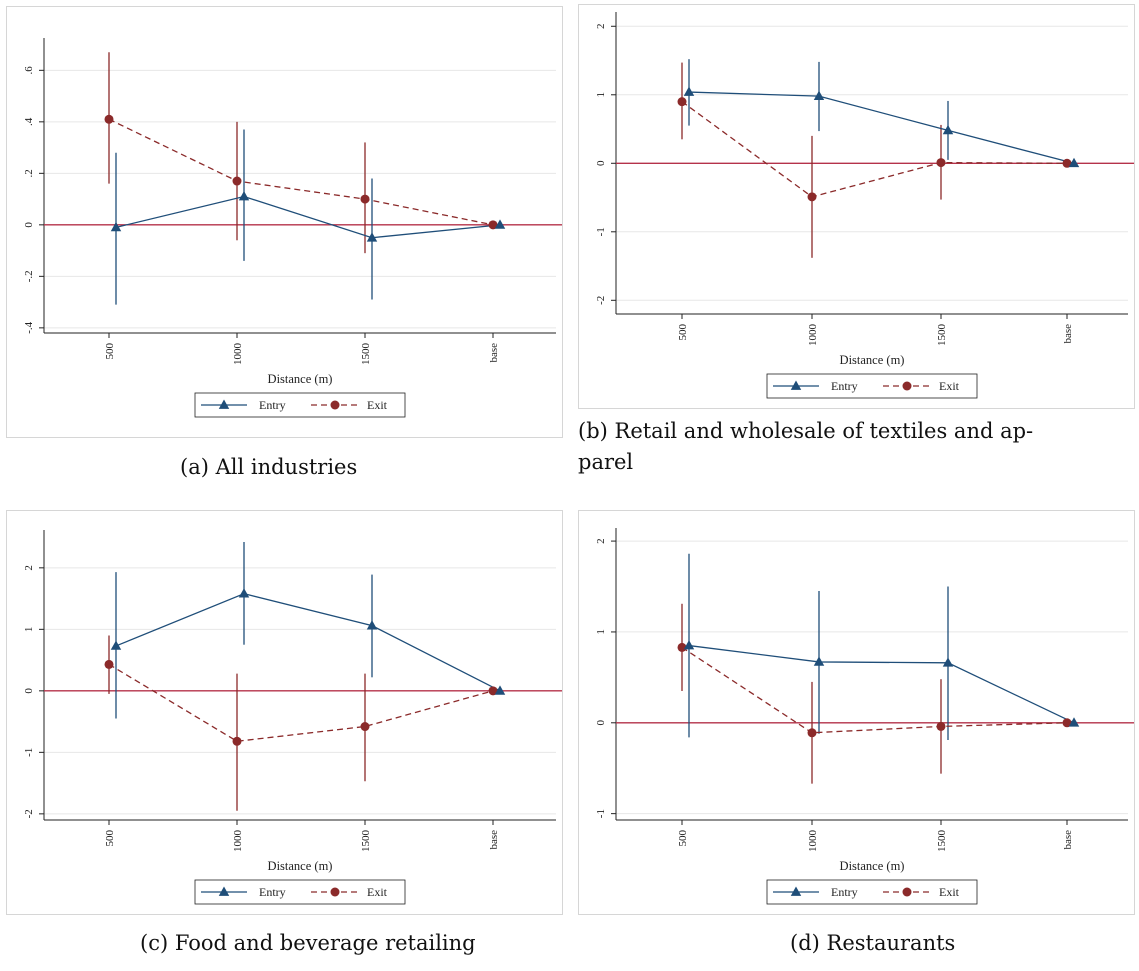 The width and height of the screenshot is (1139, 971). Describe the element at coordinates (873, 943) in the screenshot. I see `caption-d: (d) Restaurants` at that location.